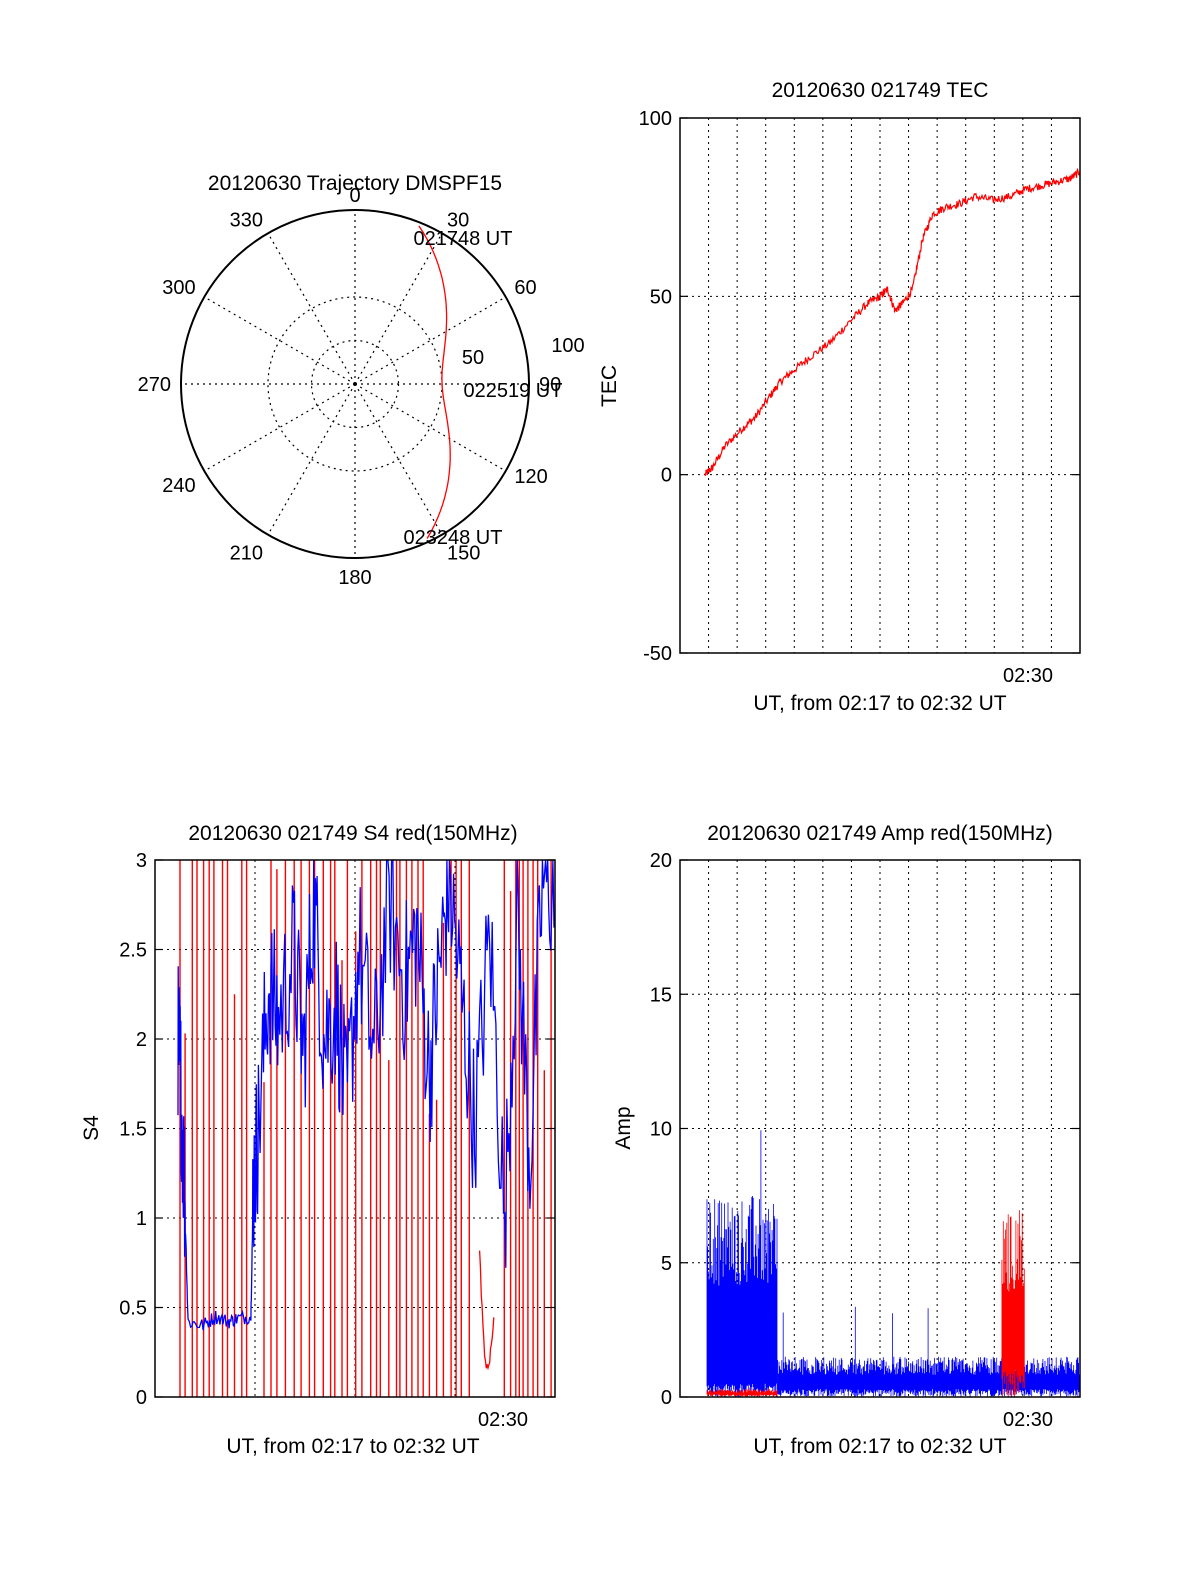 This screenshot has width=1200, height=1575. Describe the element at coordinates (503, 1420) in the screenshot. I see `s4-x-tick-label: 02:30` at that location.